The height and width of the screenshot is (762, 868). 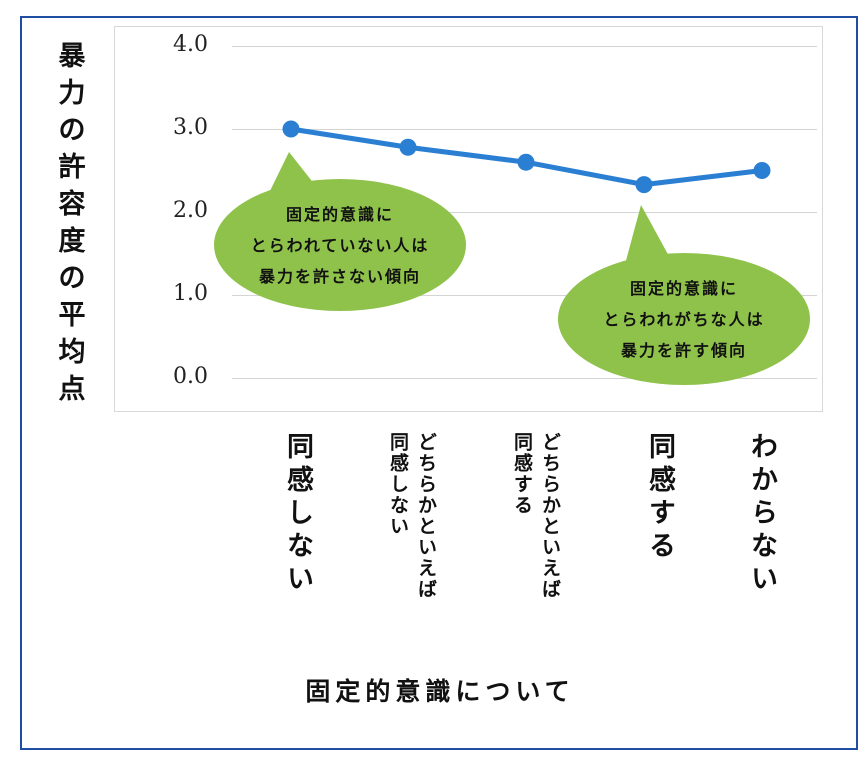 I want to click on y-tick-label: 4.0, so click(x=190, y=44).